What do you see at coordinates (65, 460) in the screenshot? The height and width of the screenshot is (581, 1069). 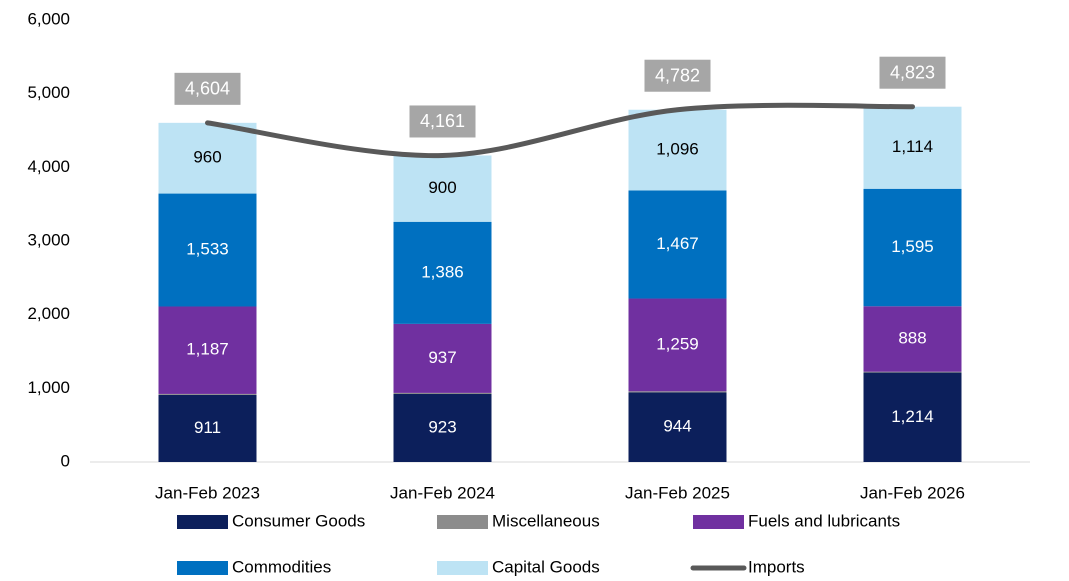 I see `y-tick-label: 0` at bounding box center [65, 460].